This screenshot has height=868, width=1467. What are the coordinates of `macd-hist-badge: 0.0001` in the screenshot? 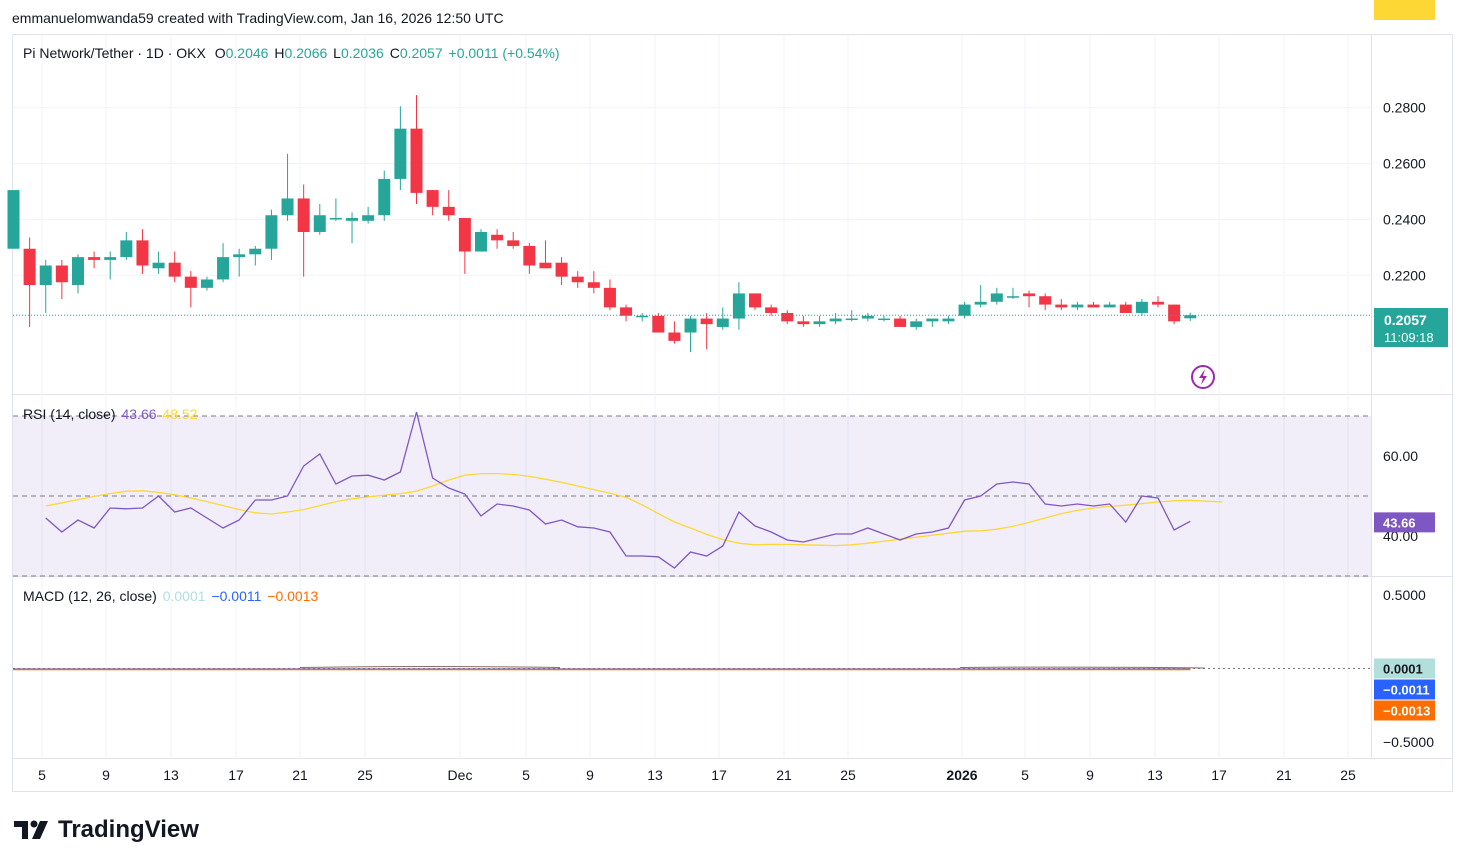 It's located at (1403, 669).